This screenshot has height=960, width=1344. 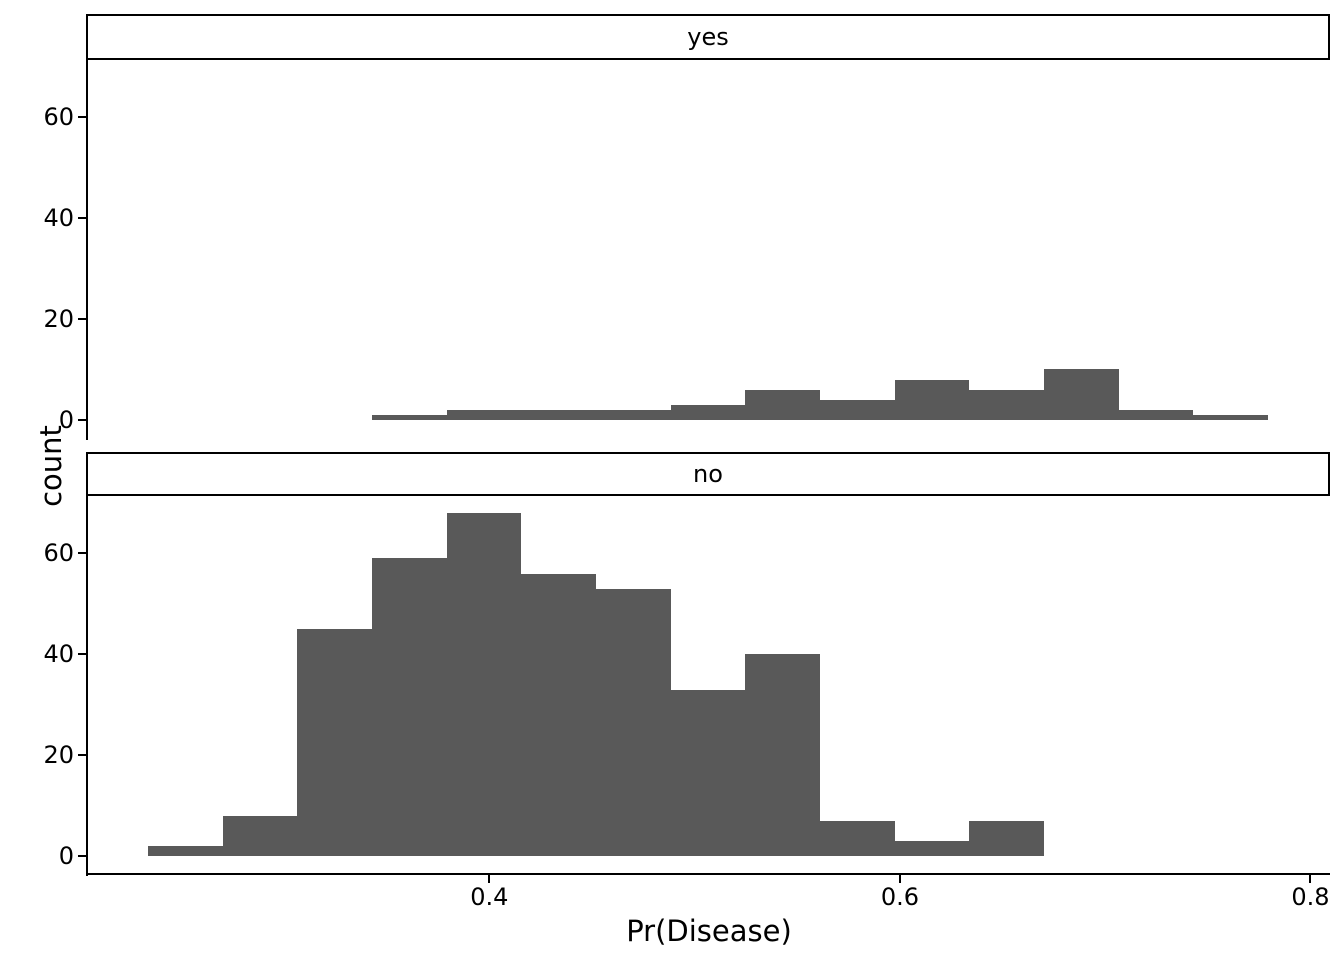 I want to click on facet-strip-yes: yes, so click(x=708, y=37).